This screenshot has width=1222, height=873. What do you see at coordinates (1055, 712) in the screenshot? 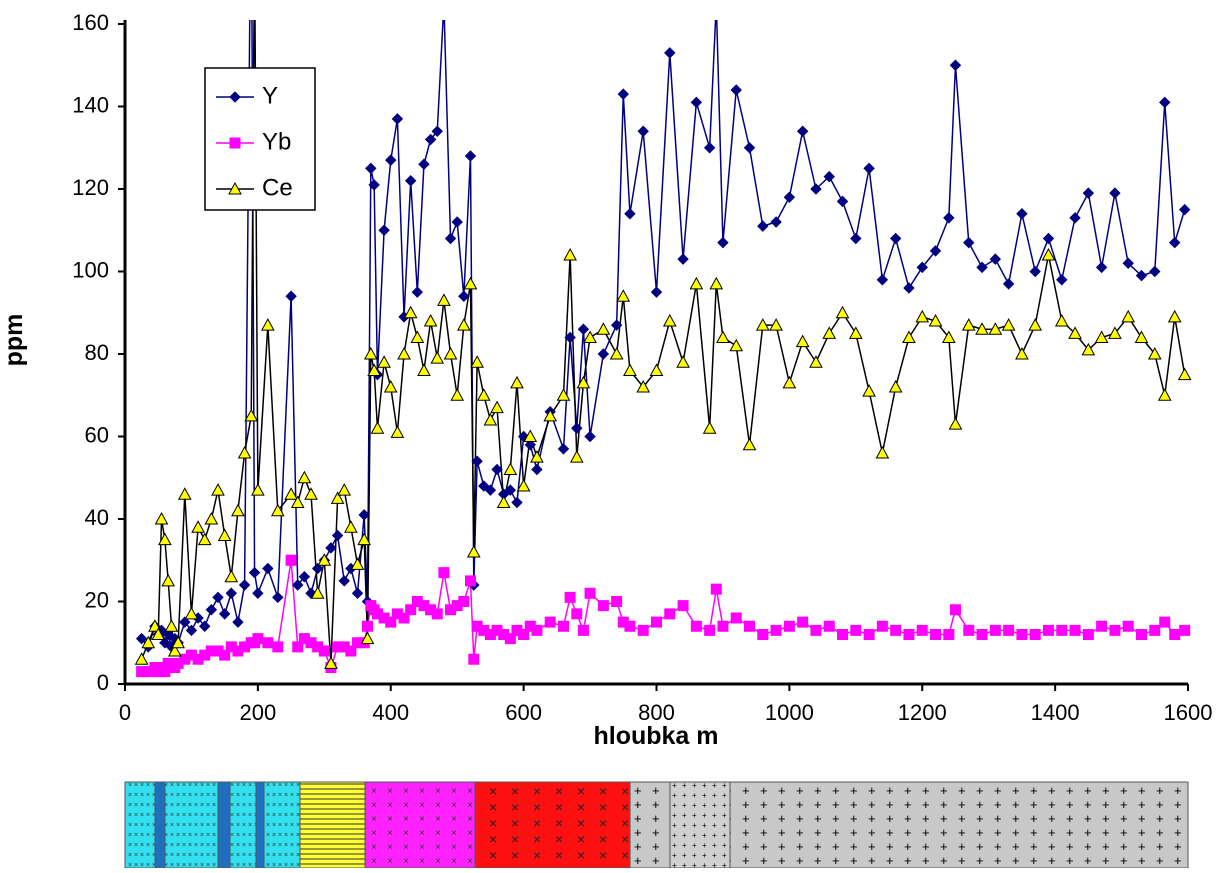
I see `x-tick-label: 1400` at bounding box center [1055, 712].